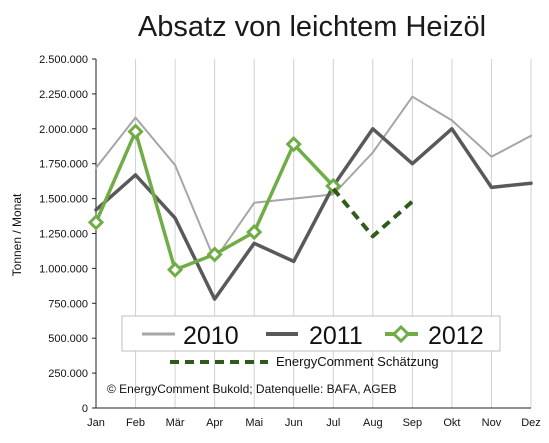 The height and width of the screenshot is (443, 549). What do you see at coordinates (413, 423) in the screenshot?
I see `x-tick-label-8: Sep` at bounding box center [413, 423].